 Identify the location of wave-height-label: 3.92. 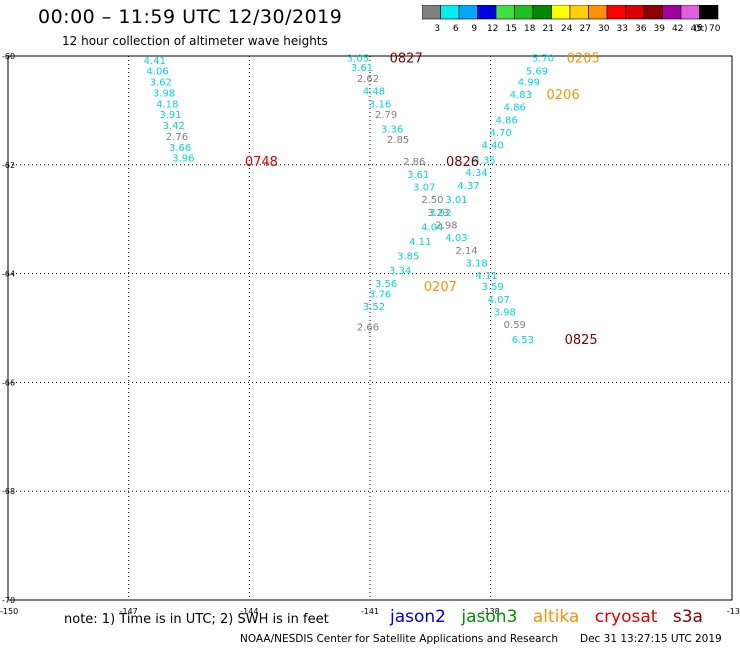
(440, 213).